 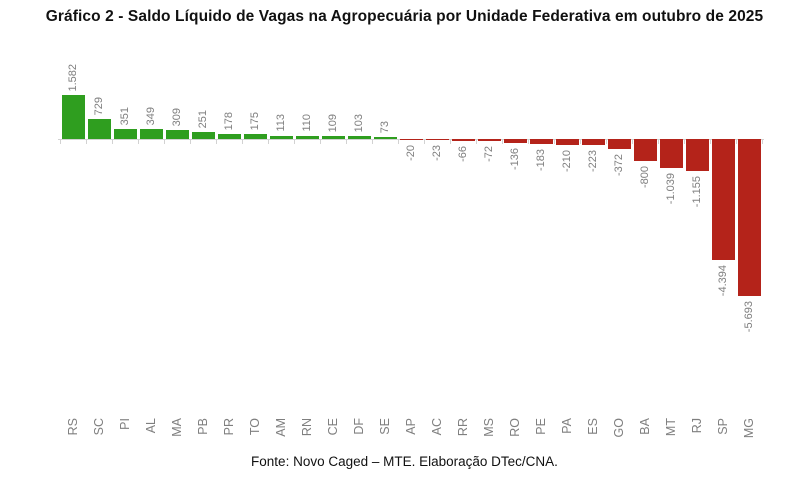 I want to click on value-label-to: 175, so click(x=255, y=121).